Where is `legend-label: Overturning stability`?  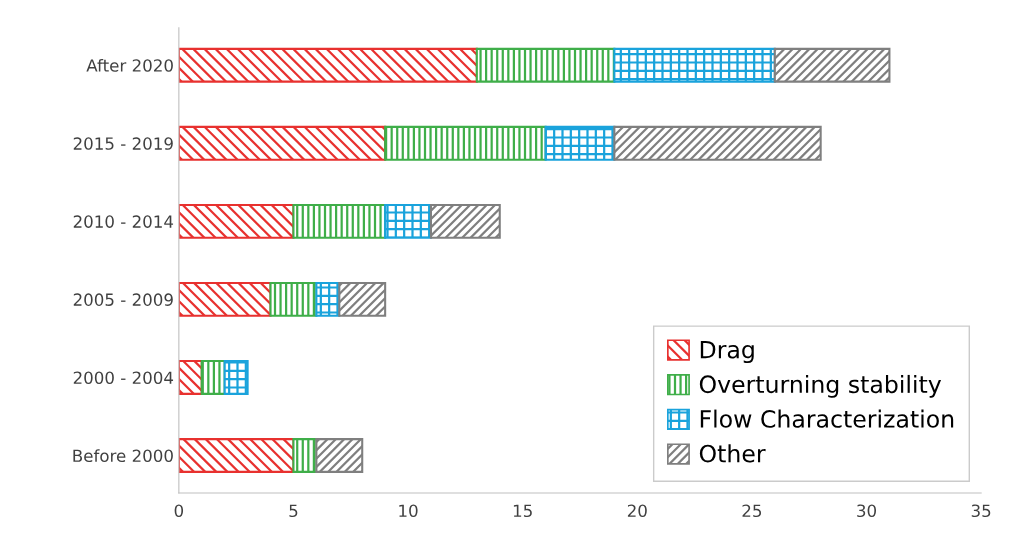
legend-label: Overturning stability is located at coordinates (820, 386).